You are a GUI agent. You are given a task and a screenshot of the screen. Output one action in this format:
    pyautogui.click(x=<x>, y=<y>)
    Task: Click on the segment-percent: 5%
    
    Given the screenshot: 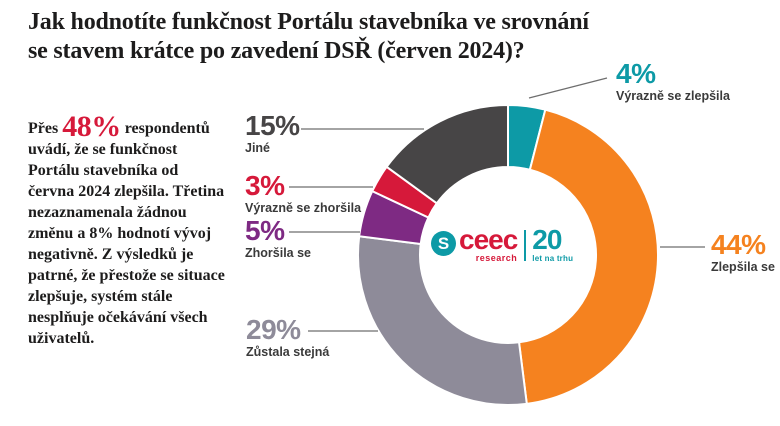 What is the action you would take?
    pyautogui.click(x=265, y=230)
    